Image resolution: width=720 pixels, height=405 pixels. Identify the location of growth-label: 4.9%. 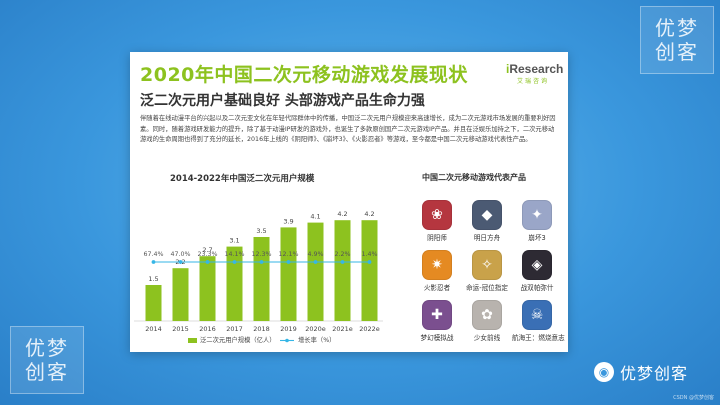
(316, 254).